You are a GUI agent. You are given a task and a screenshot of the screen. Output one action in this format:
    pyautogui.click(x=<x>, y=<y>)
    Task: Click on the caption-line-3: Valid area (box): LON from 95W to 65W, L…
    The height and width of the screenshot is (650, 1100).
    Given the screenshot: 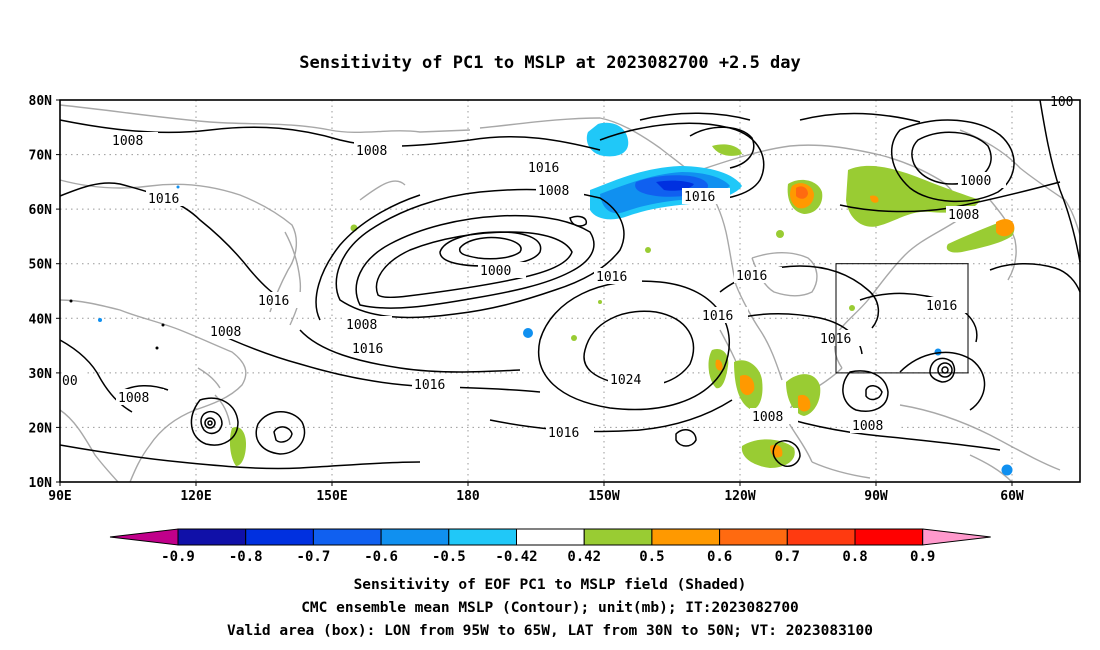 What is the action you would take?
    pyautogui.click(x=550, y=631)
    